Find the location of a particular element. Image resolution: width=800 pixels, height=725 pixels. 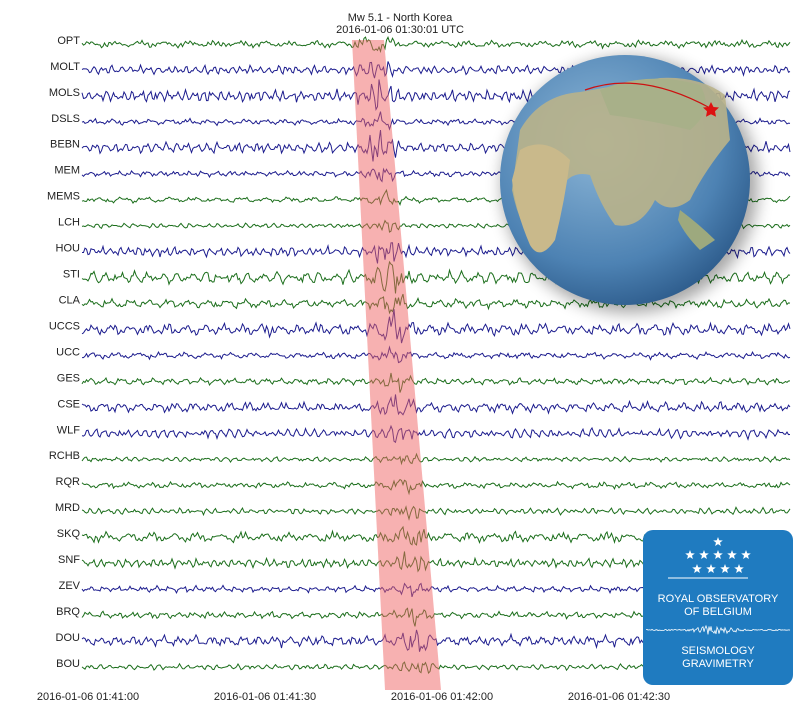

station-label: DSLS is located at coordinates (65, 119).